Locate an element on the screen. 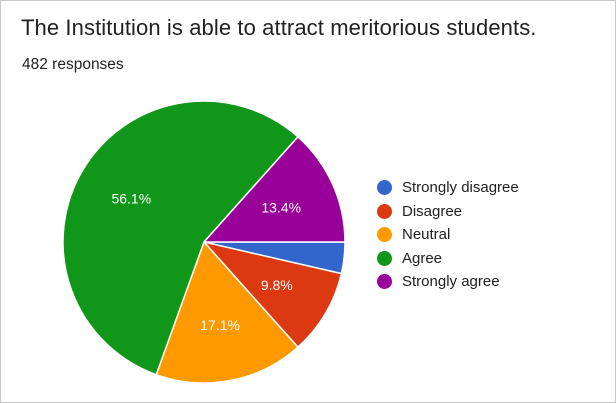 This screenshot has width=616, height=403. legend-item-disagree: Disagree is located at coordinates (448, 212).